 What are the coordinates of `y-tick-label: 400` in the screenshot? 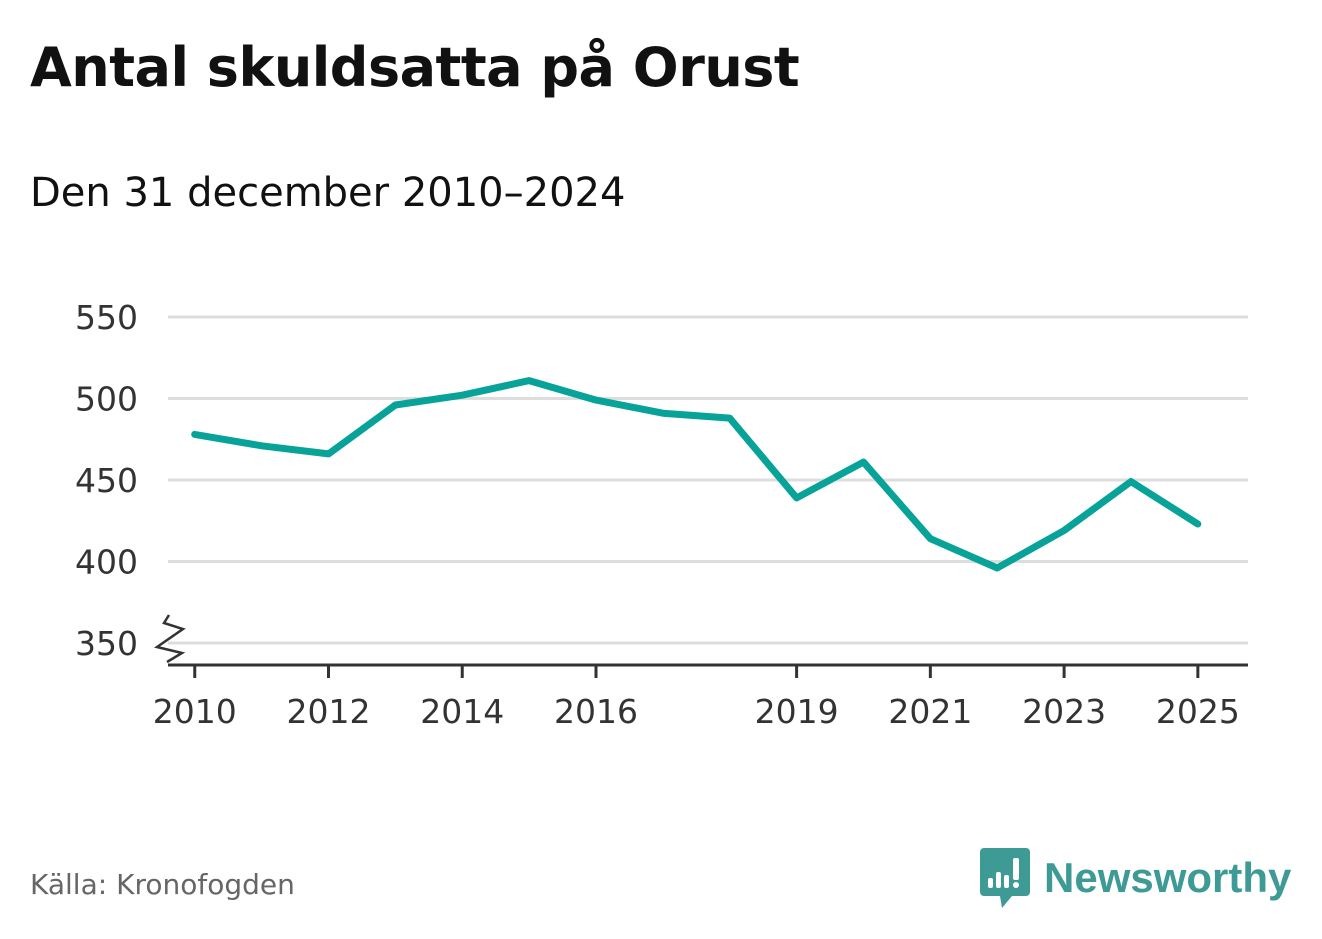 It's located at (106, 562).